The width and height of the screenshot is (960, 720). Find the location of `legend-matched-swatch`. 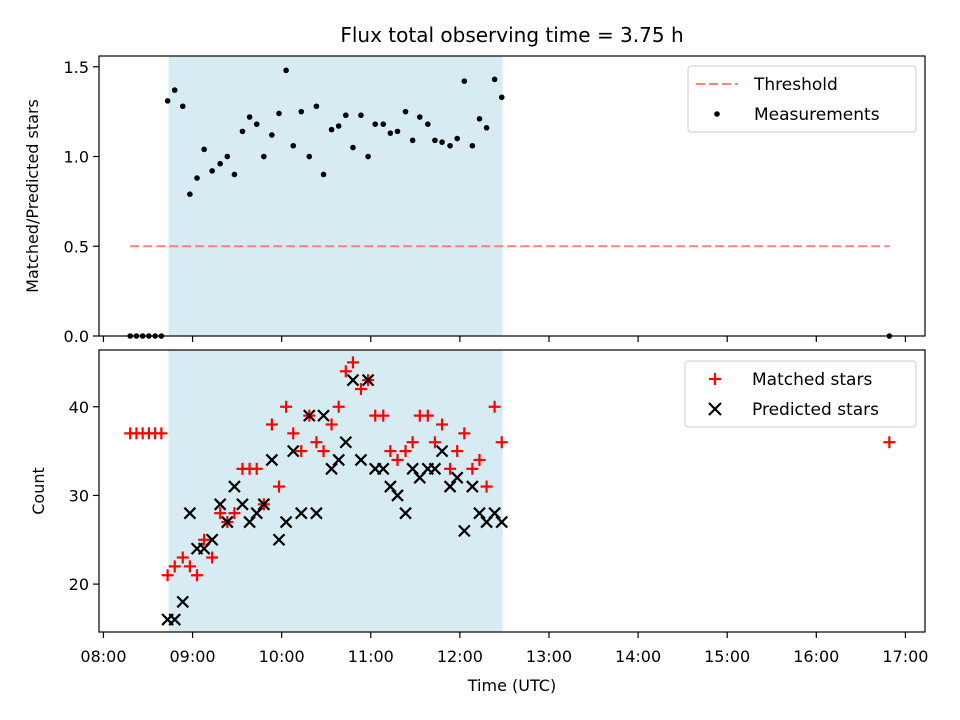

legend-matched-swatch is located at coordinates (715, 379).